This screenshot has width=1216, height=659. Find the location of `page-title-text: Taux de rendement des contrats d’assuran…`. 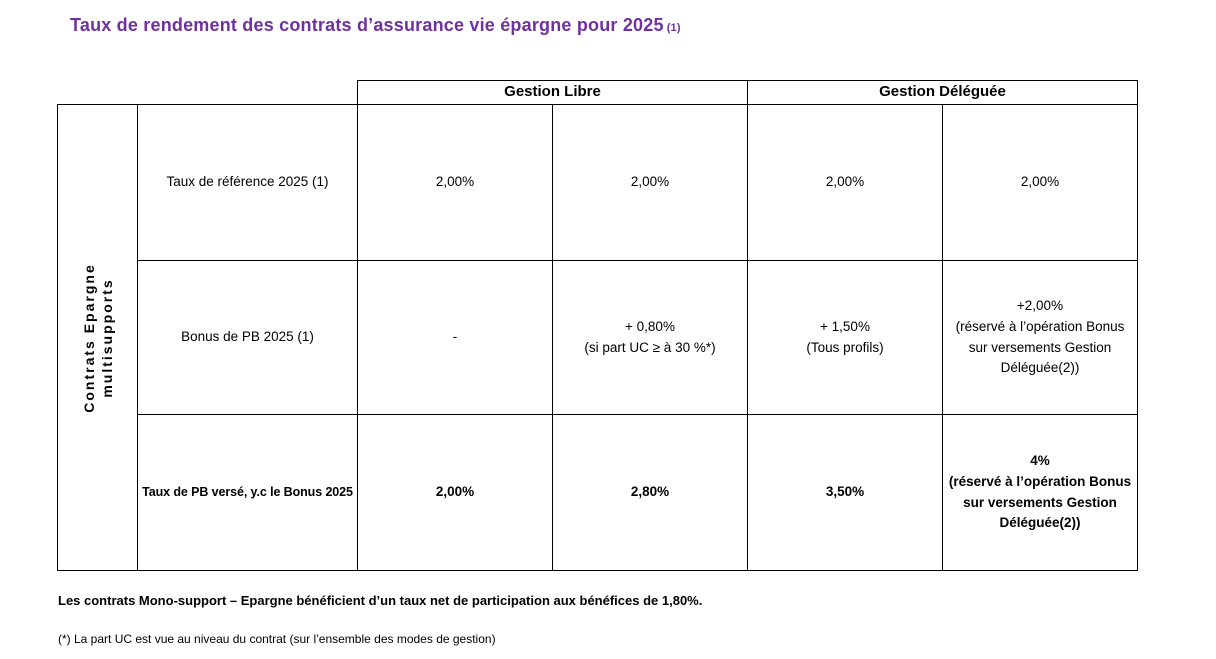

page-title-text: Taux de rendement des contrats d’assuran… is located at coordinates (367, 25).